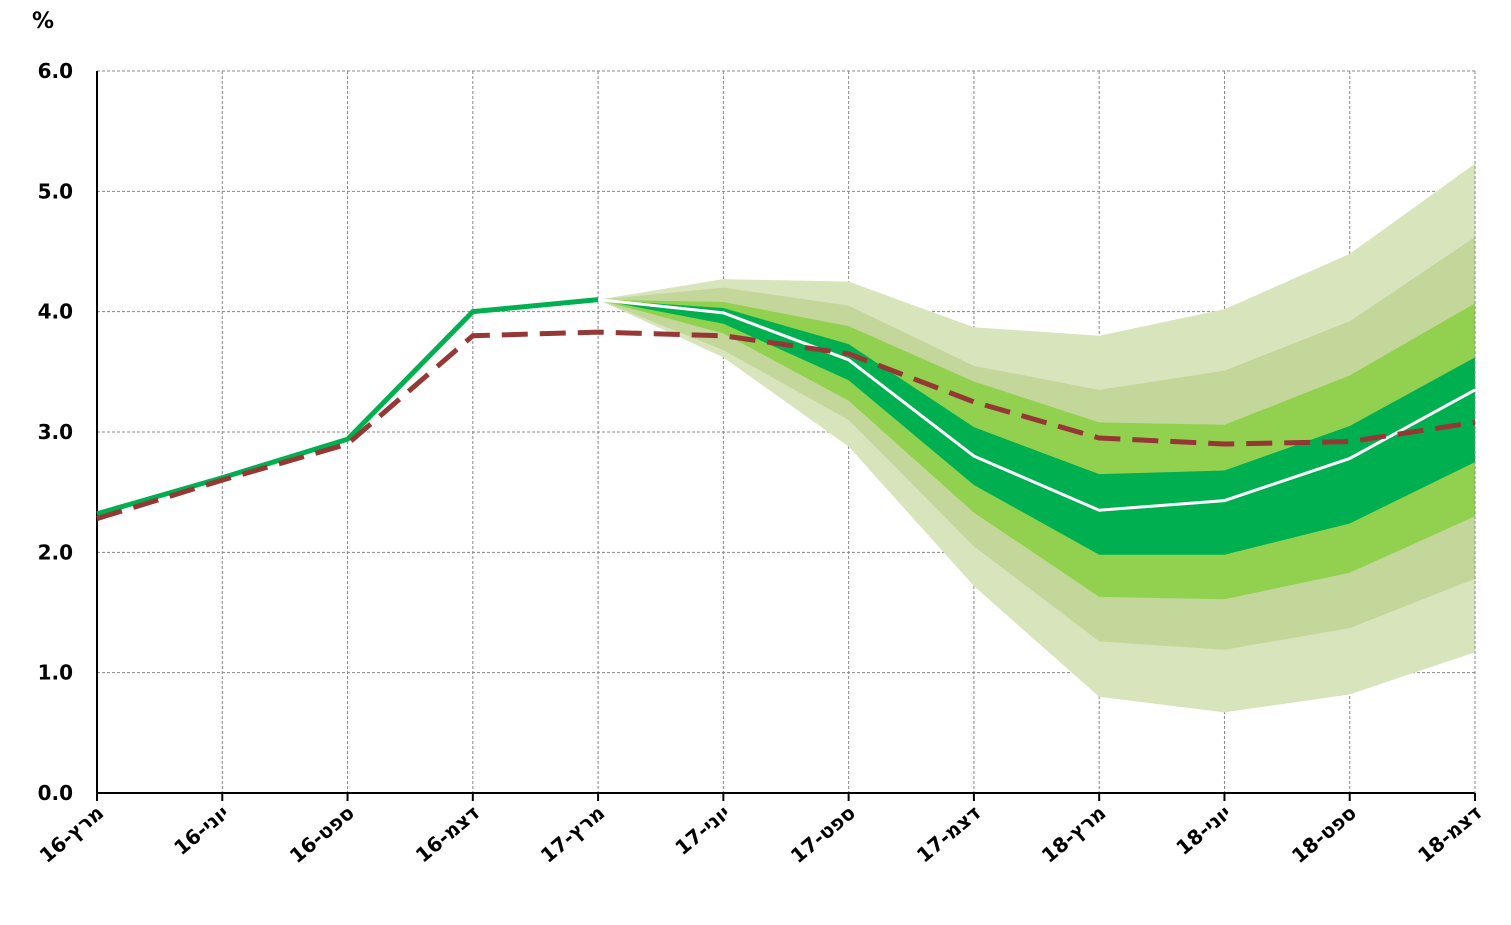  What do you see at coordinates (1449, 833) in the screenshot?
I see `x-tick-label: דצמ-18` at bounding box center [1449, 833].